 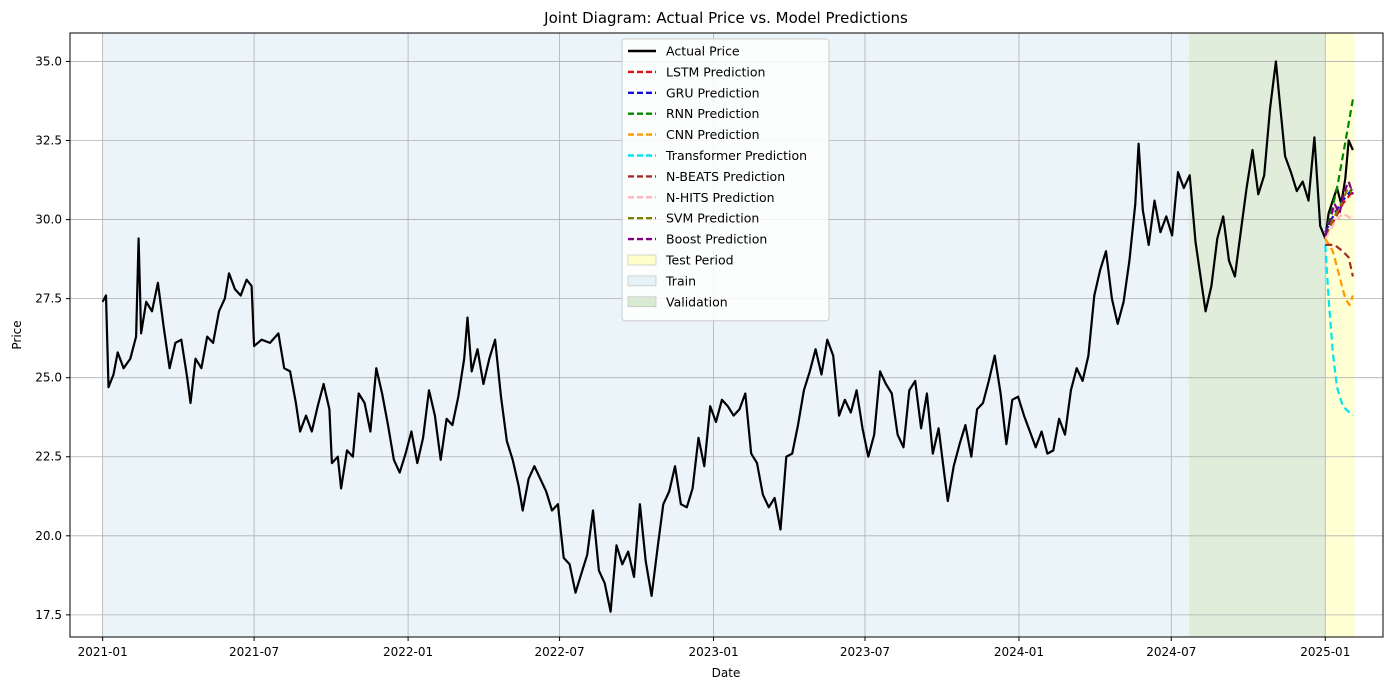 I want to click on legend-label-actual-price: Actual Price, so click(x=703, y=51).